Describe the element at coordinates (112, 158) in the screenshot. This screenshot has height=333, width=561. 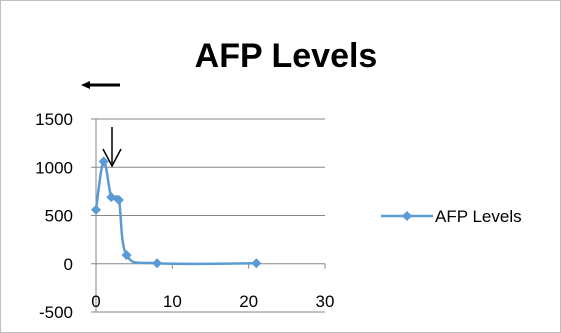
I see `down-arrow-head` at that location.